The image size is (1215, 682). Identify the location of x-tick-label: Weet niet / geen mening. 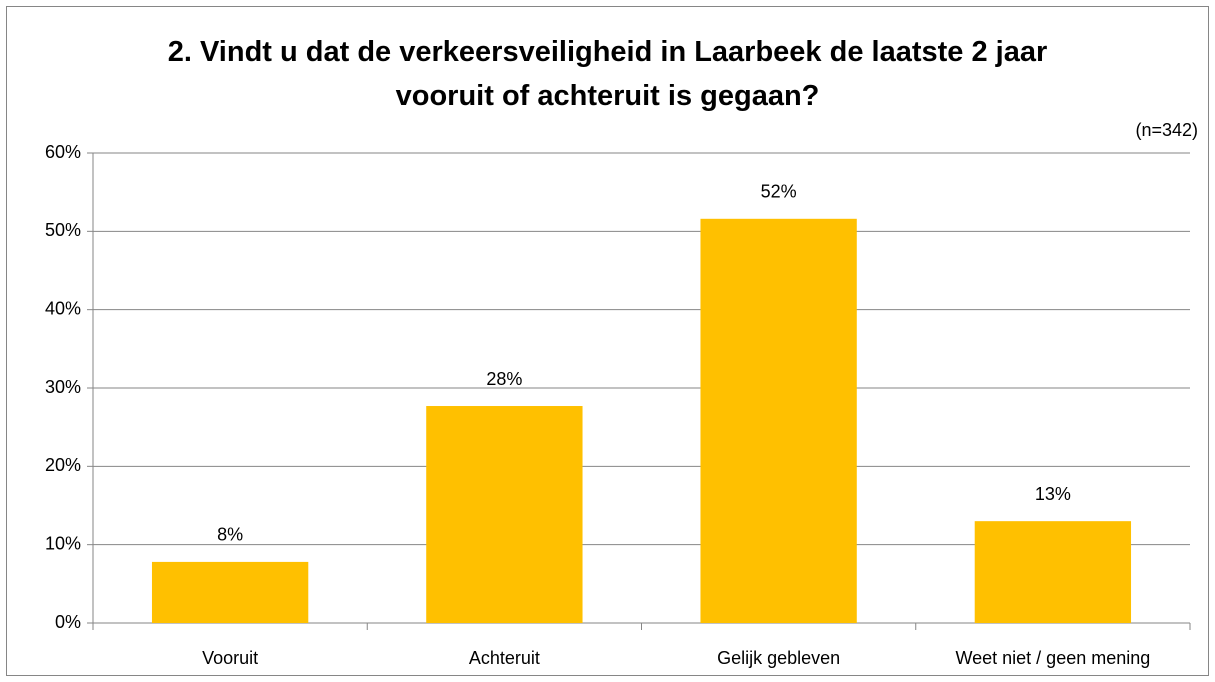
(1052, 658).